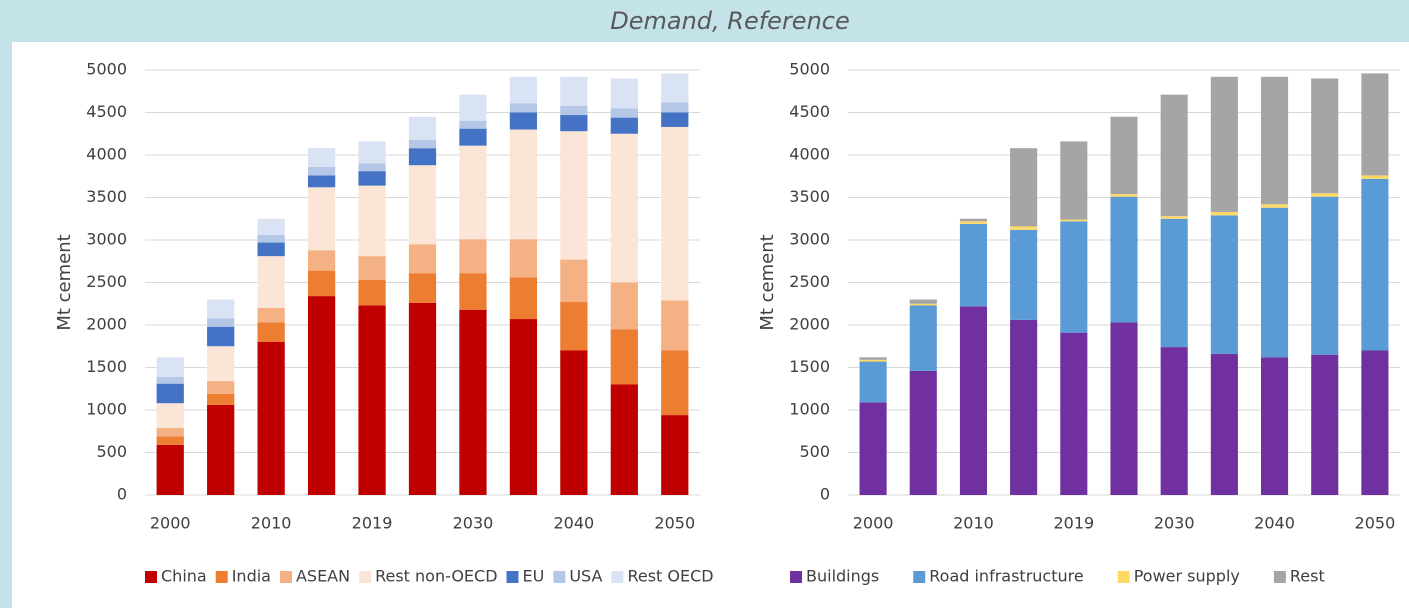 This screenshot has width=1409, height=608. What do you see at coordinates (1006, 576) in the screenshot?
I see `legend-label: Road infrastructure` at bounding box center [1006, 576].